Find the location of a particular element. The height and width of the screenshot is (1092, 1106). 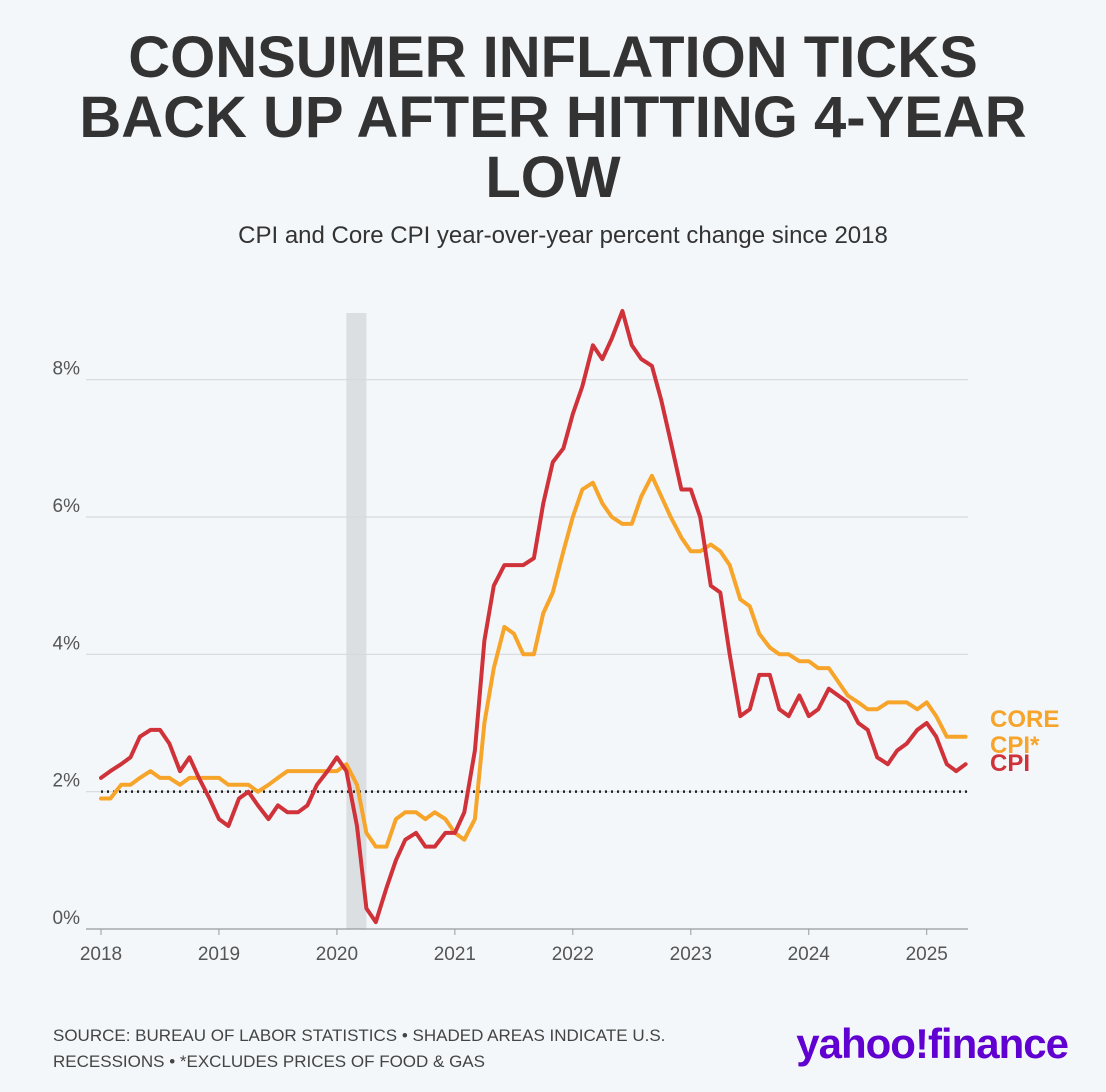

y-tick-label: 2% is located at coordinates (67, 781).